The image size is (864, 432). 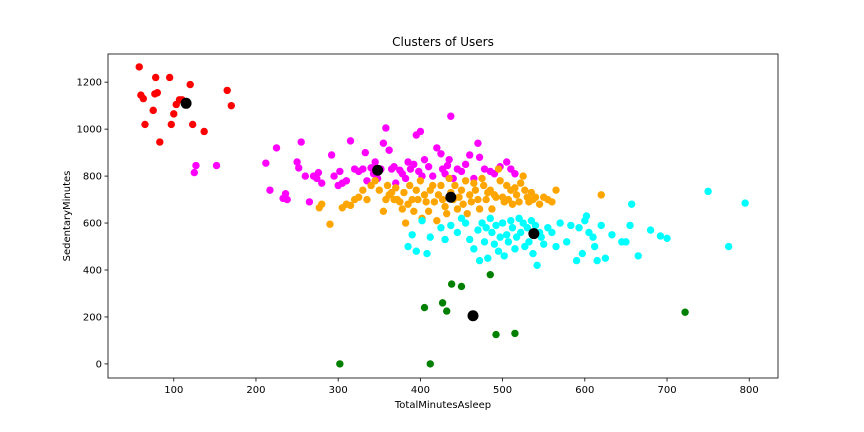 I want to click on x-axis-label: TotalMinutesAsleep, so click(x=442, y=405).